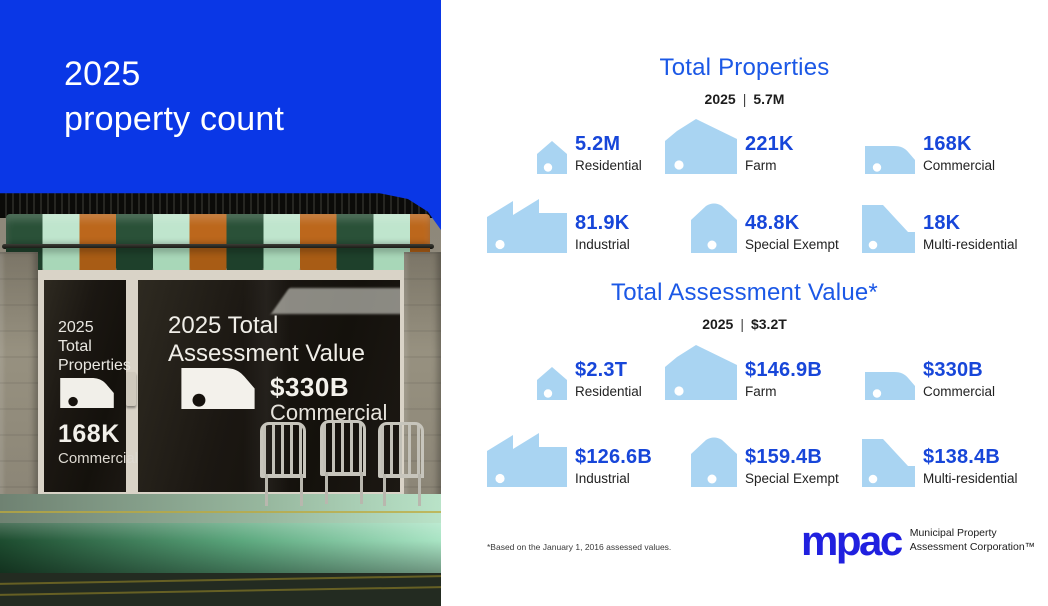  I want to click on stat-special-exempt: $159.4B Special Exempt, so click(746, 459).